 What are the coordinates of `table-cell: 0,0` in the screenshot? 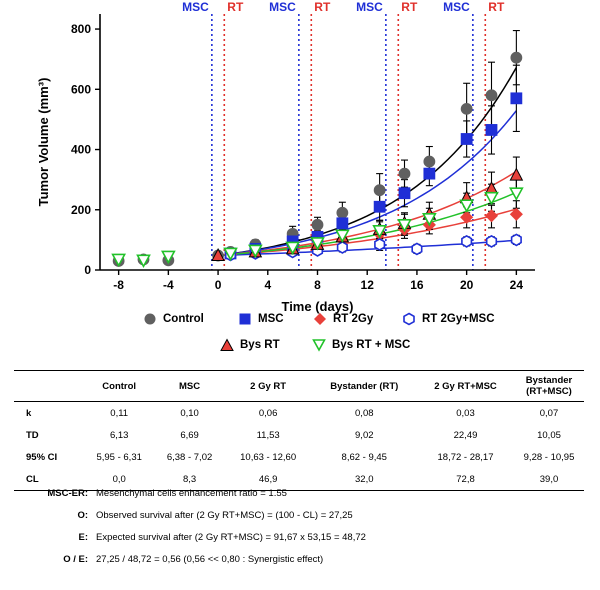 It's located at (119, 479).